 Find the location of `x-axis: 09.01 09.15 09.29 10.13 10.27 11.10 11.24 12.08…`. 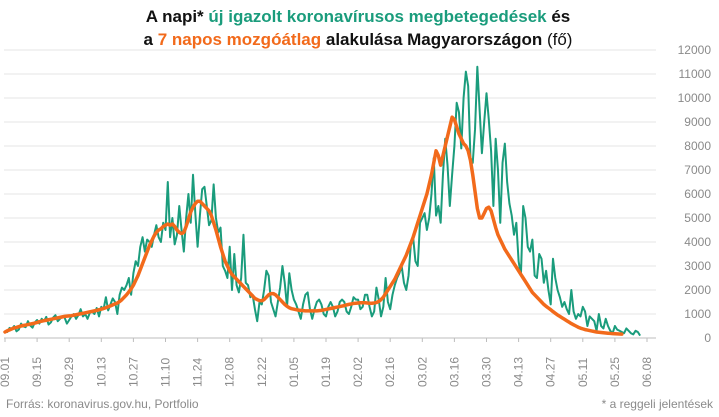

x-axis: 09.01 09.15 09.29 10.13 10.27 11.10 11.24 12.08… is located at coordinates (327, 362).